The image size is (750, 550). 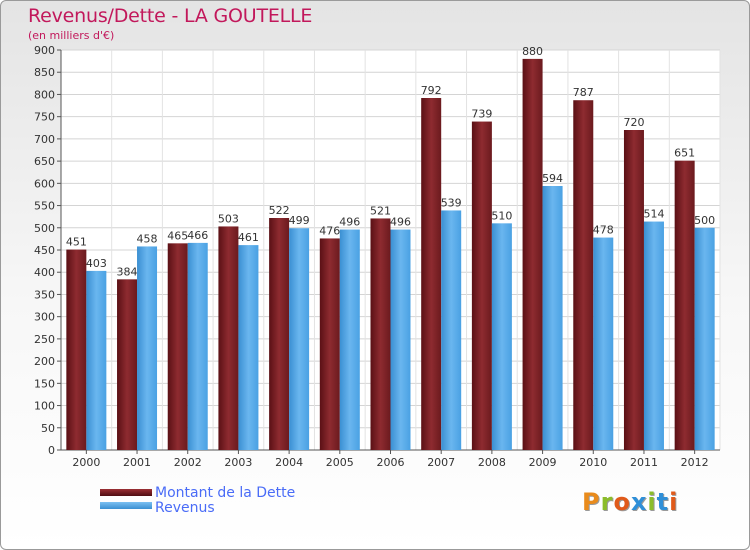 What do you see at coordinates (177, 346) in the screenshot?
I see `bar-debt-2002` at bounding box center [177, 346].